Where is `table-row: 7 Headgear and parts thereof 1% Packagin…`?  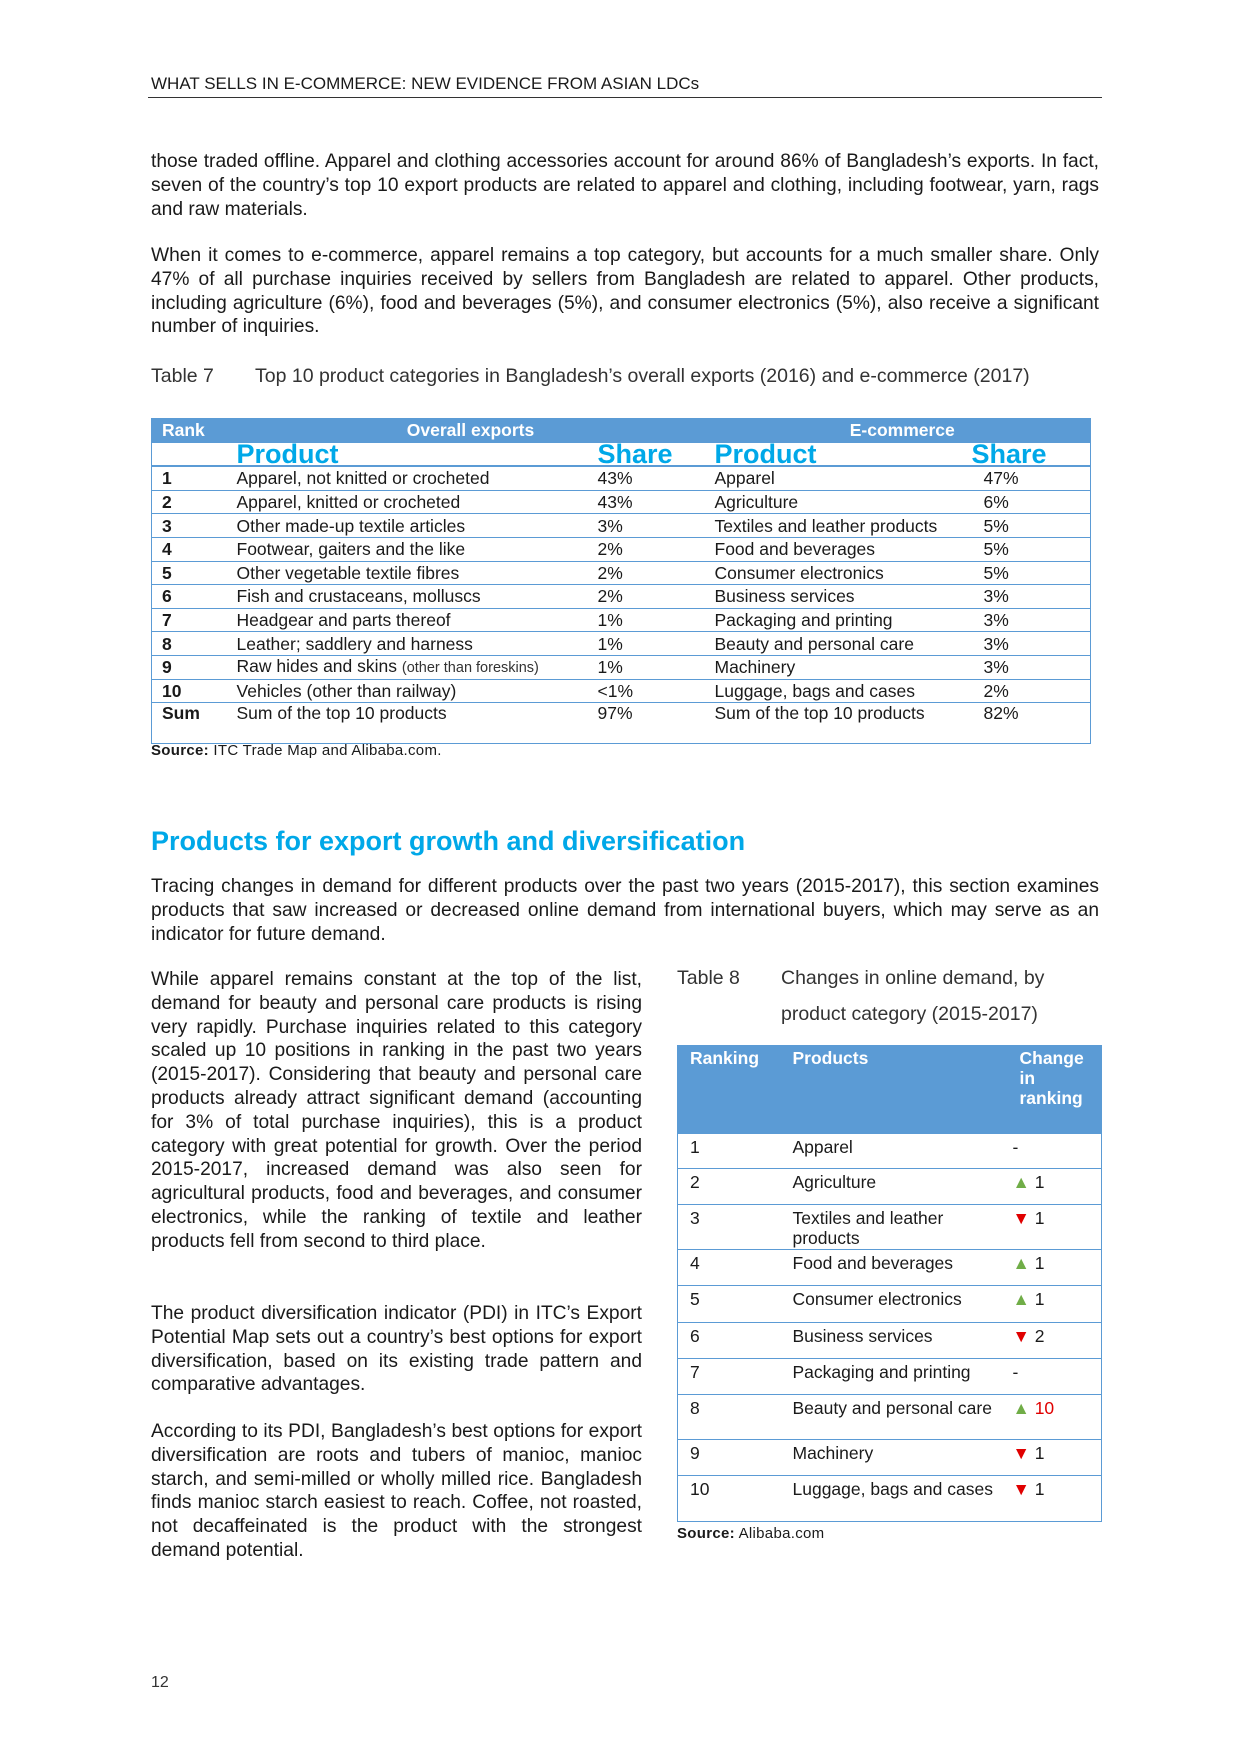
table-row: 7 Headgear and parts thereof 1% Packagin… is located at coordinates (621, 620).